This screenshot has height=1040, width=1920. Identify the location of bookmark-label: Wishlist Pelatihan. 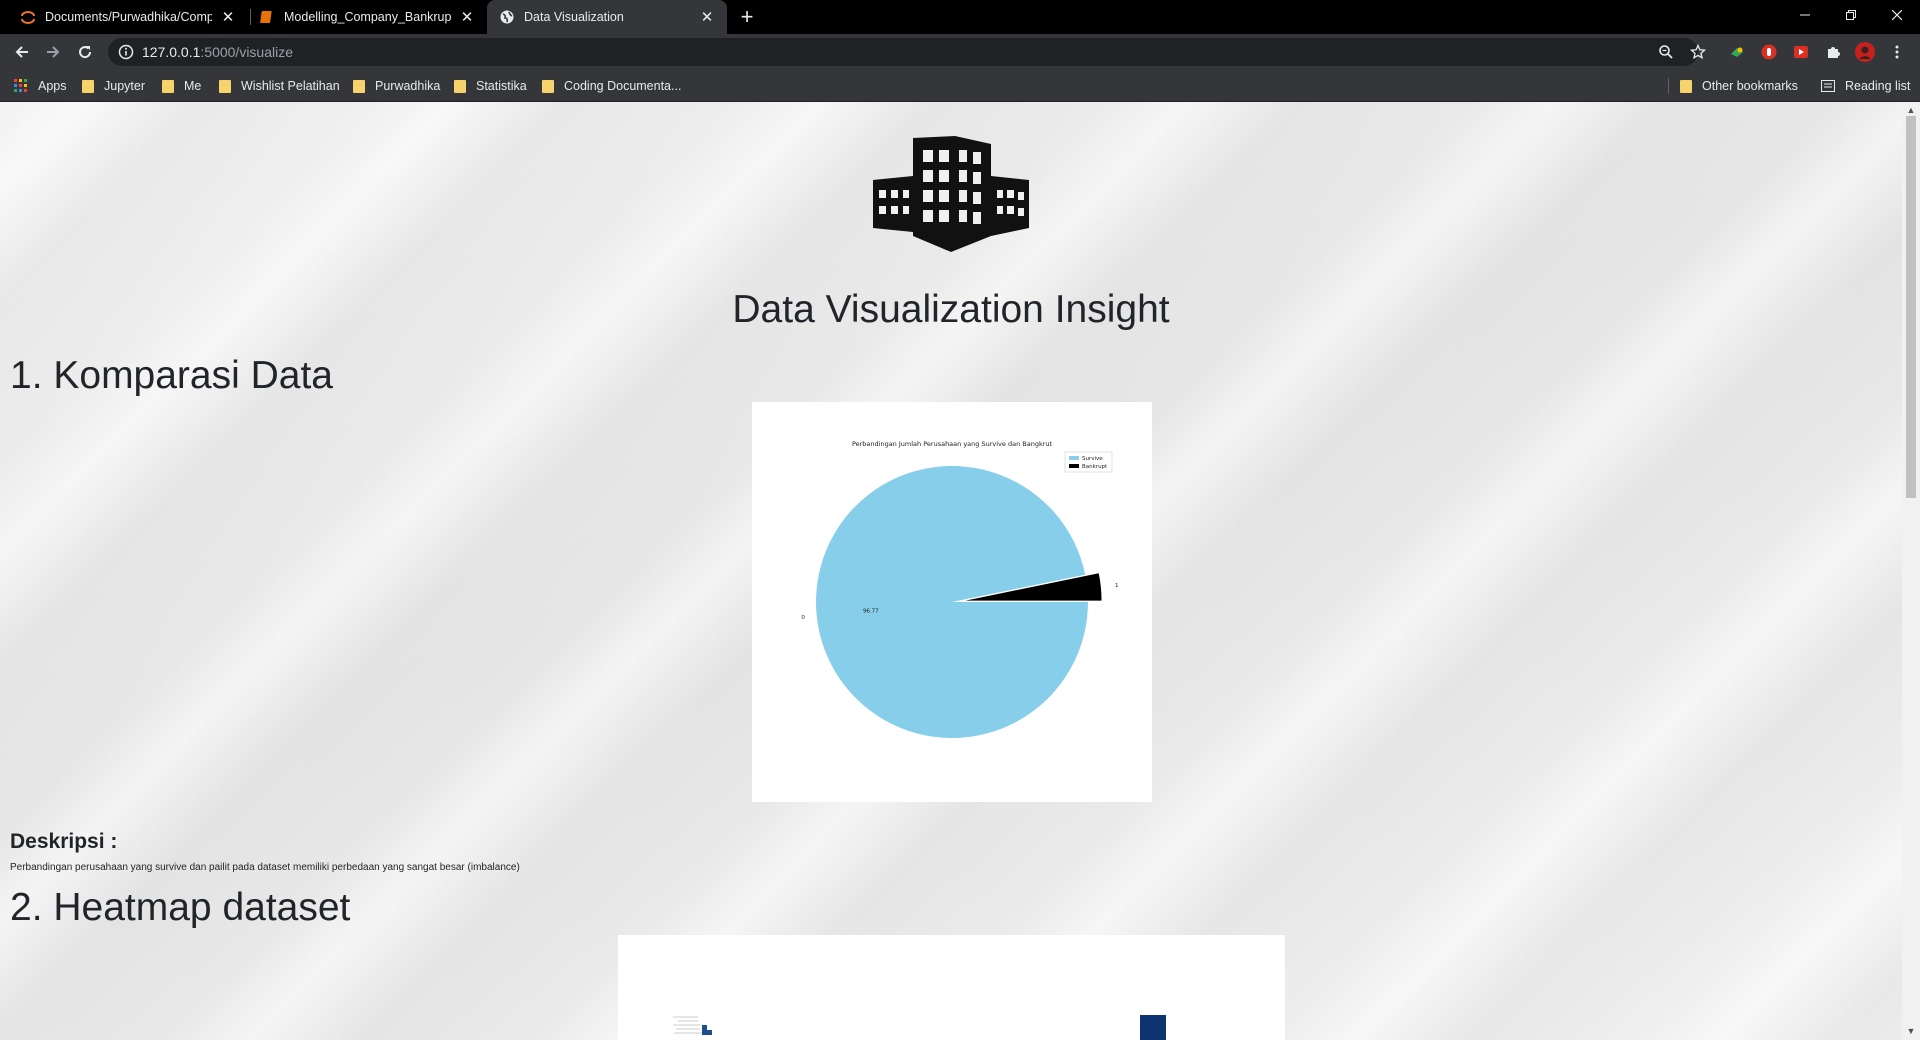
(290, 86).